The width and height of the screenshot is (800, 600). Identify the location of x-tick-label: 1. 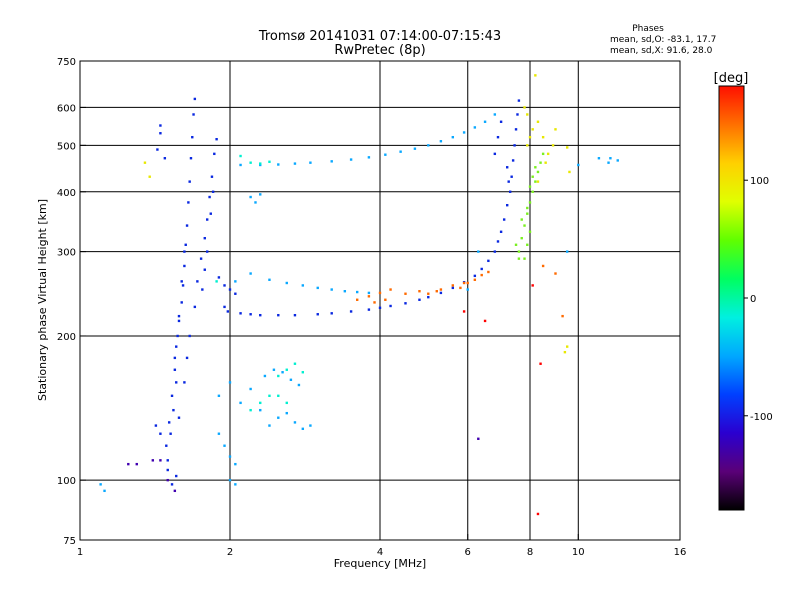
(80, 552).